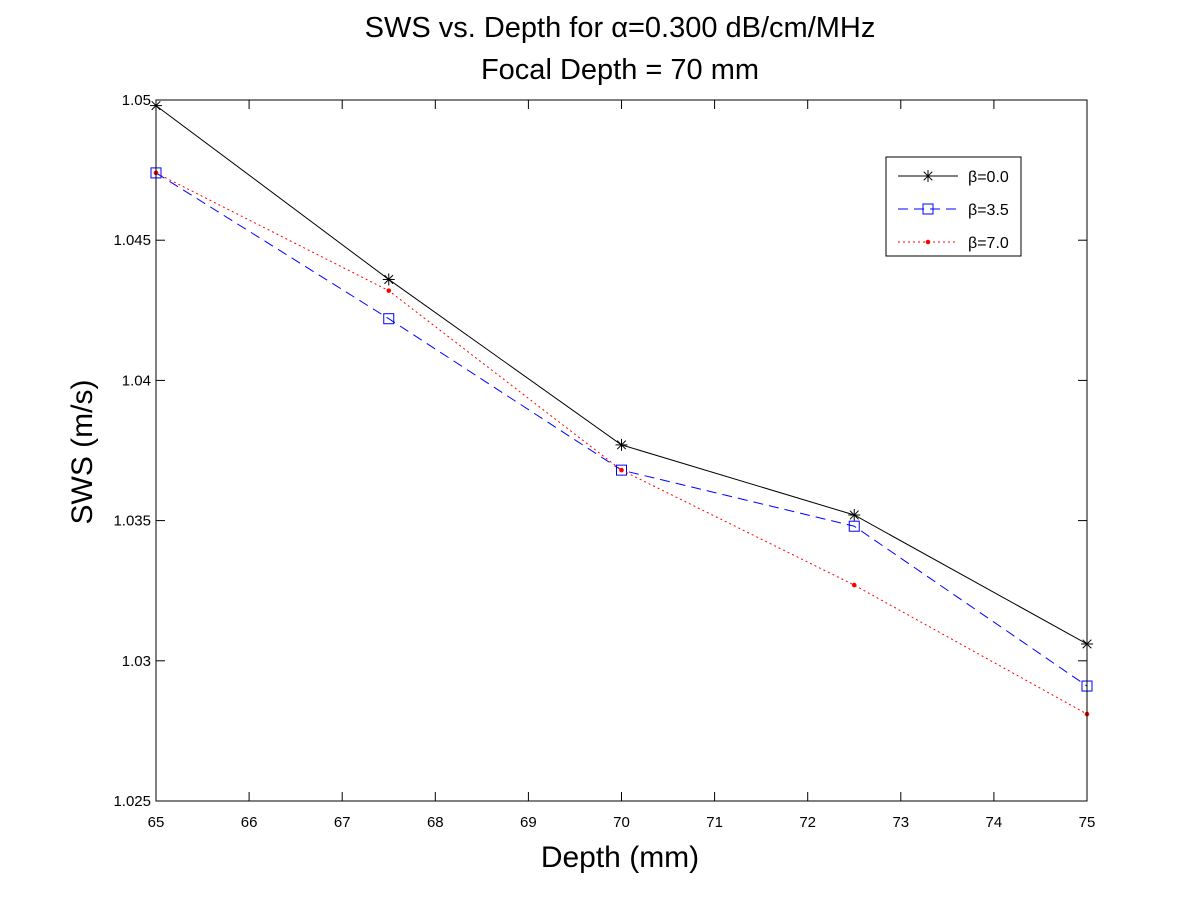 The height and width of the screenshot is (900, 1200). I want to click on legend-box, so click(953, 206).